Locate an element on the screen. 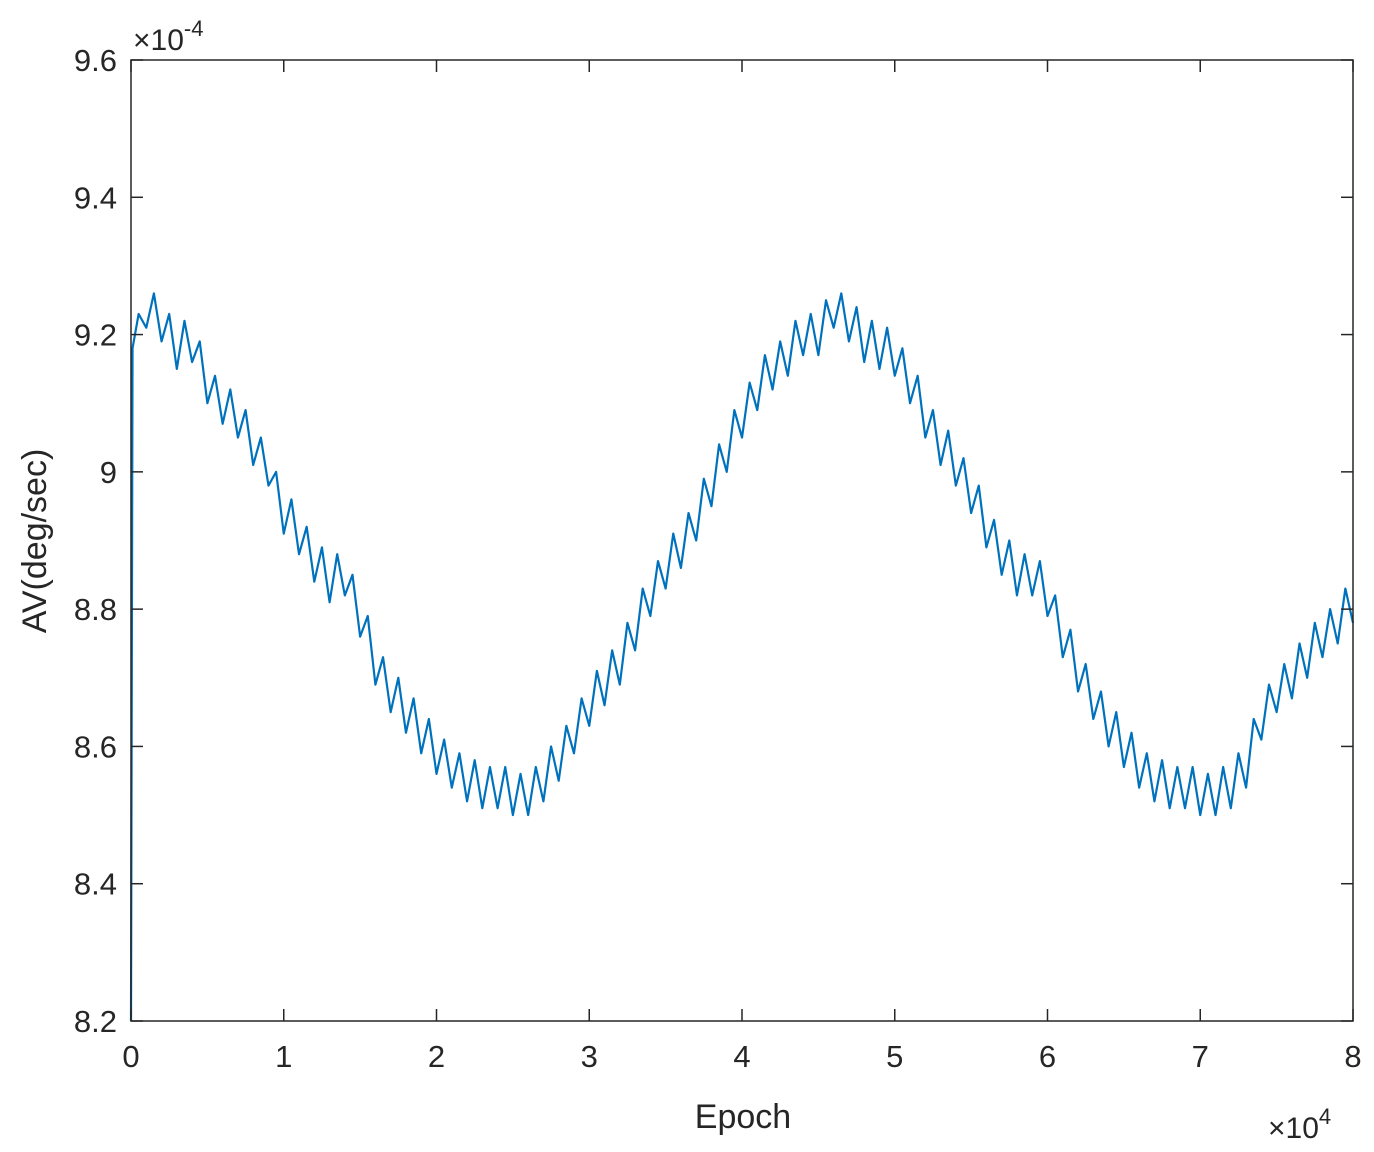  x-multiplier: ×10⁴ is located at coordinates (1299, 1124).